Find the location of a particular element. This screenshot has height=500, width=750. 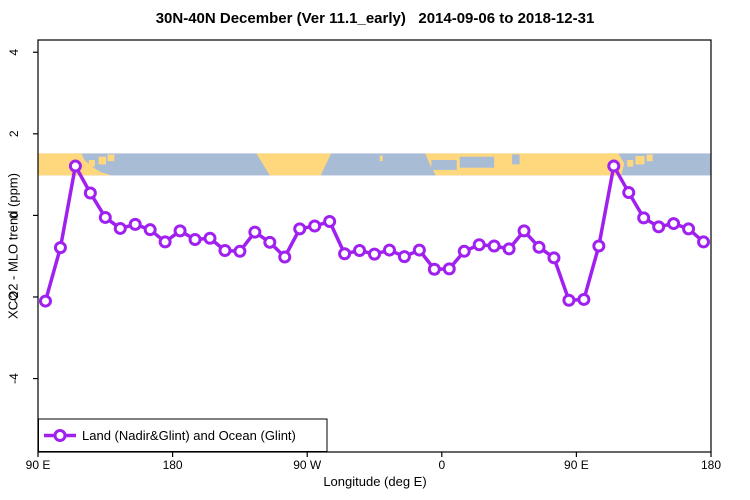

y-tick-label: 4 is located at coordinates (14, 52).